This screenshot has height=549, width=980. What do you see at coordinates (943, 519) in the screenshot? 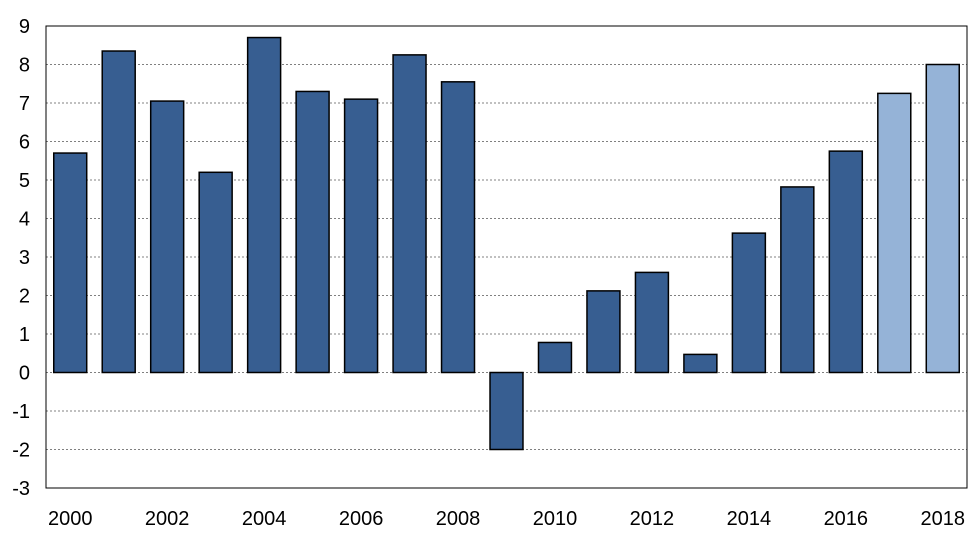
I see `x-tick-label: 2018` at bounding box center [943, 519].